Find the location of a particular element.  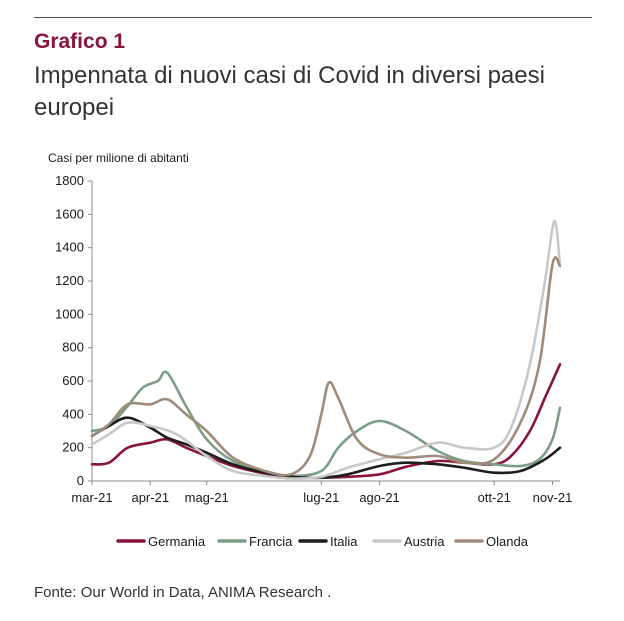

legend-label-olanda: Olanda is located at coordinates (507, 541).